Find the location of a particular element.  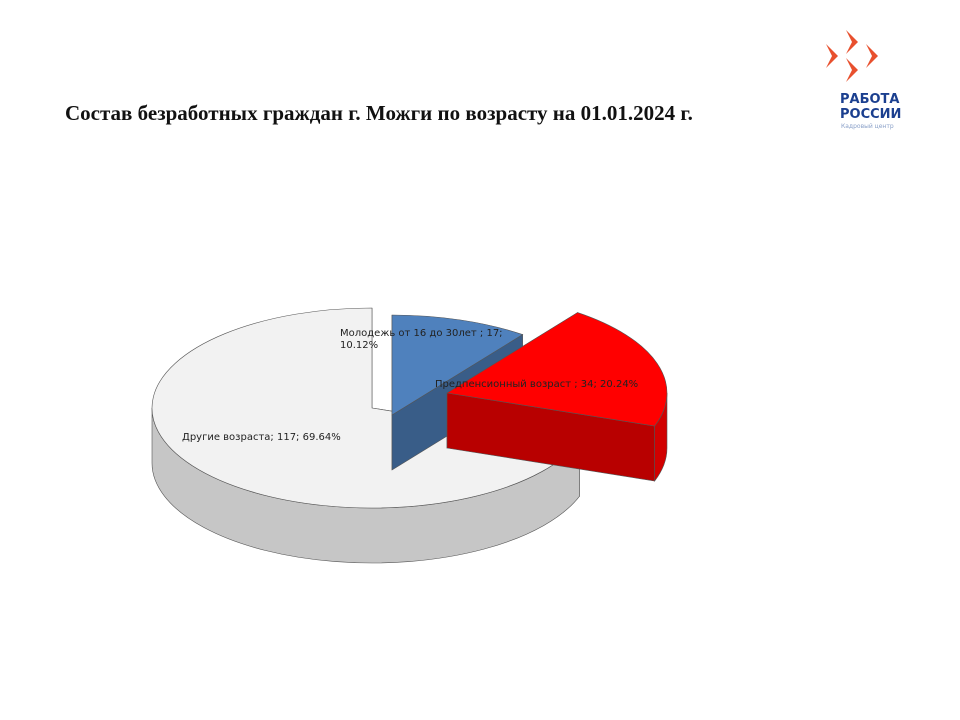

data-label: Молодежь от 16 до 30лет ; 17; 10.12% is located at coordinates (421, 339).